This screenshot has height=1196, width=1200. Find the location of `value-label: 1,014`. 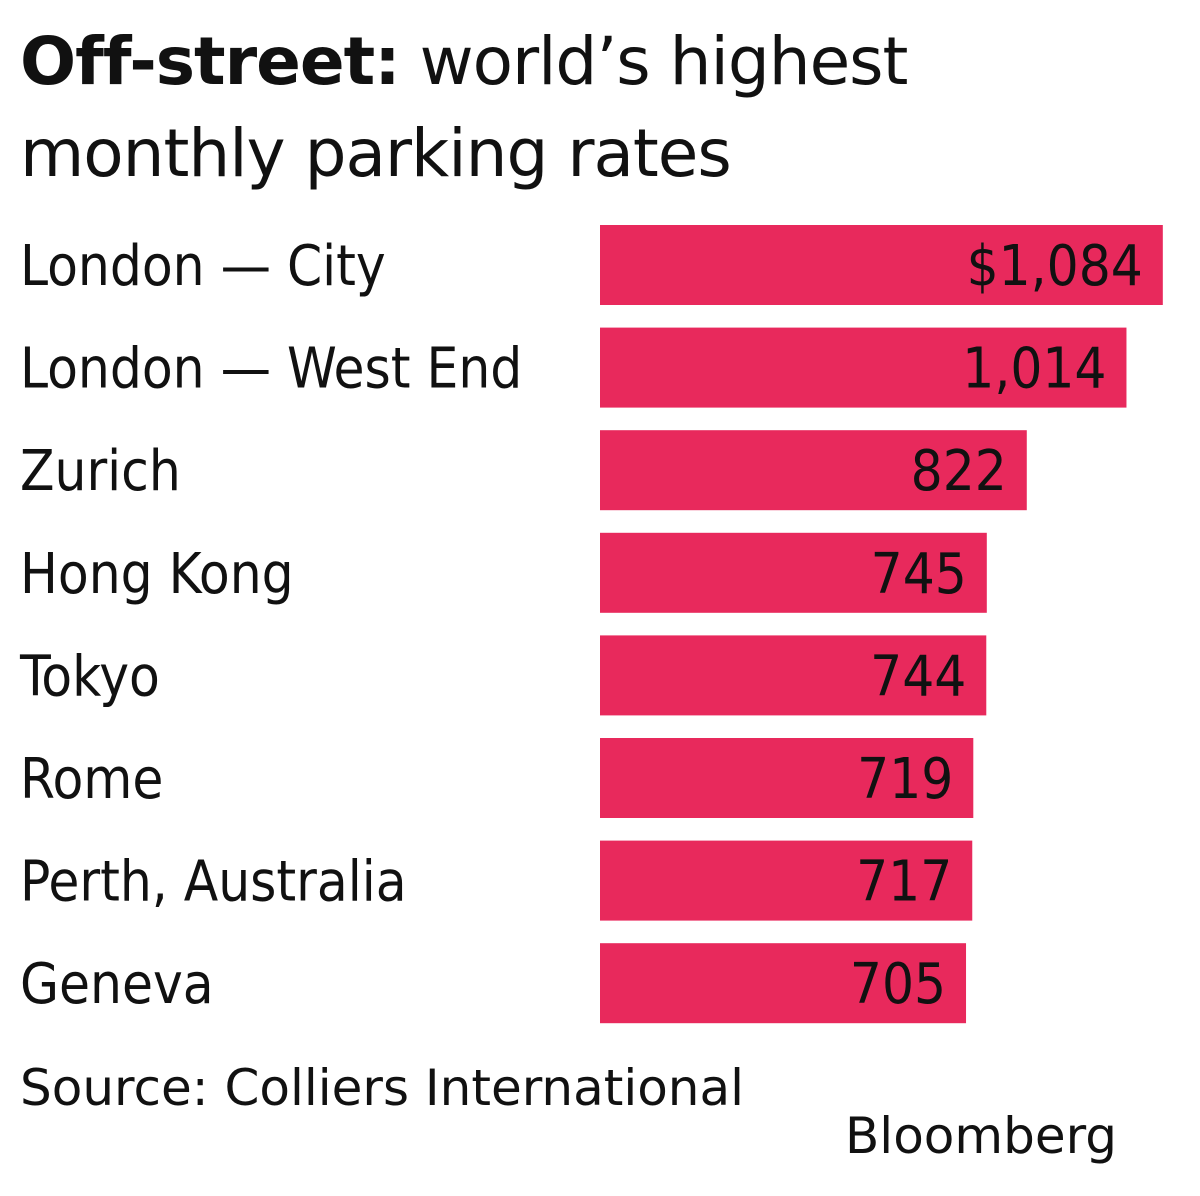

value-label: 1,014 is located at coordinates (1034, 369).